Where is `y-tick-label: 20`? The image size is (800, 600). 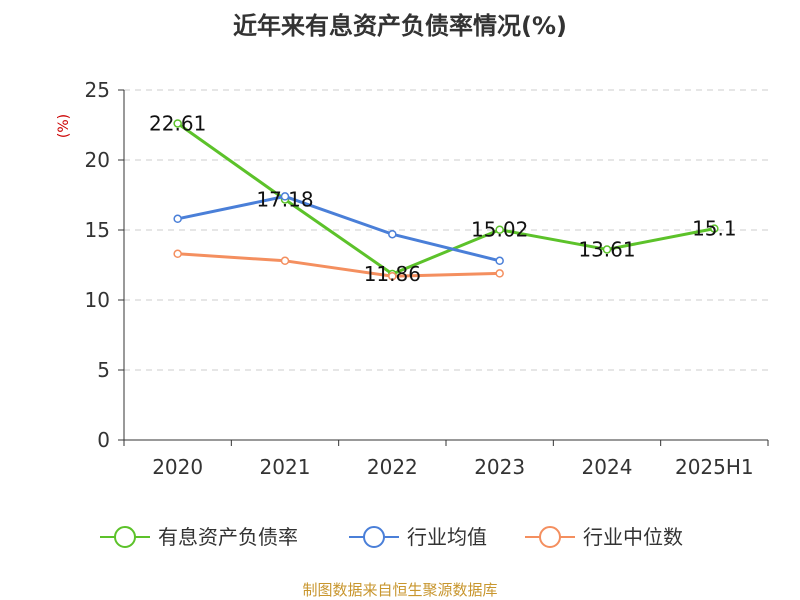 y-tick-label: 20 is located at coordinates (97, 160).